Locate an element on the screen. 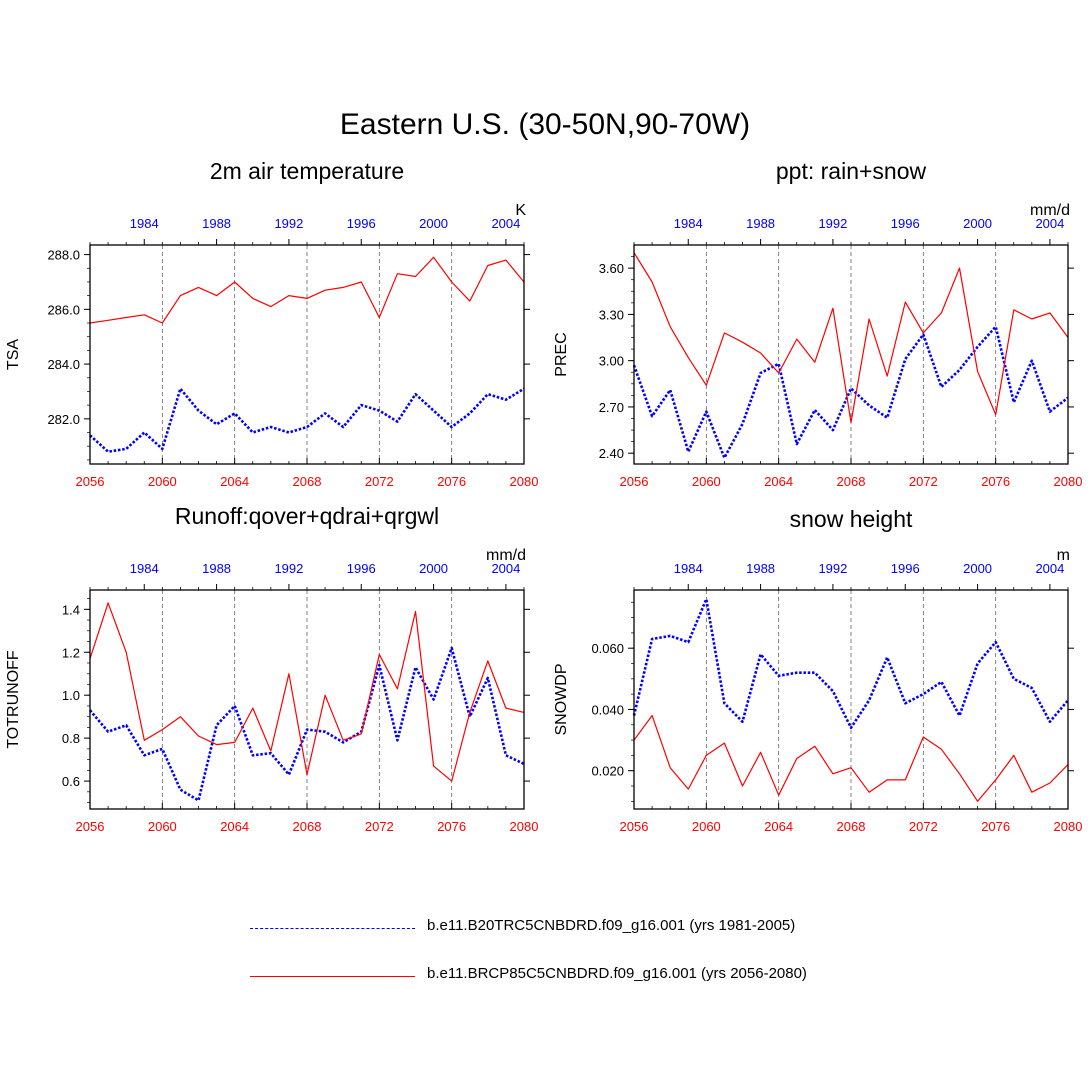 This screenshot has height=1090, width=1090. temperature-top-xtick-label: 1992 is located at coordinates (288, 223).